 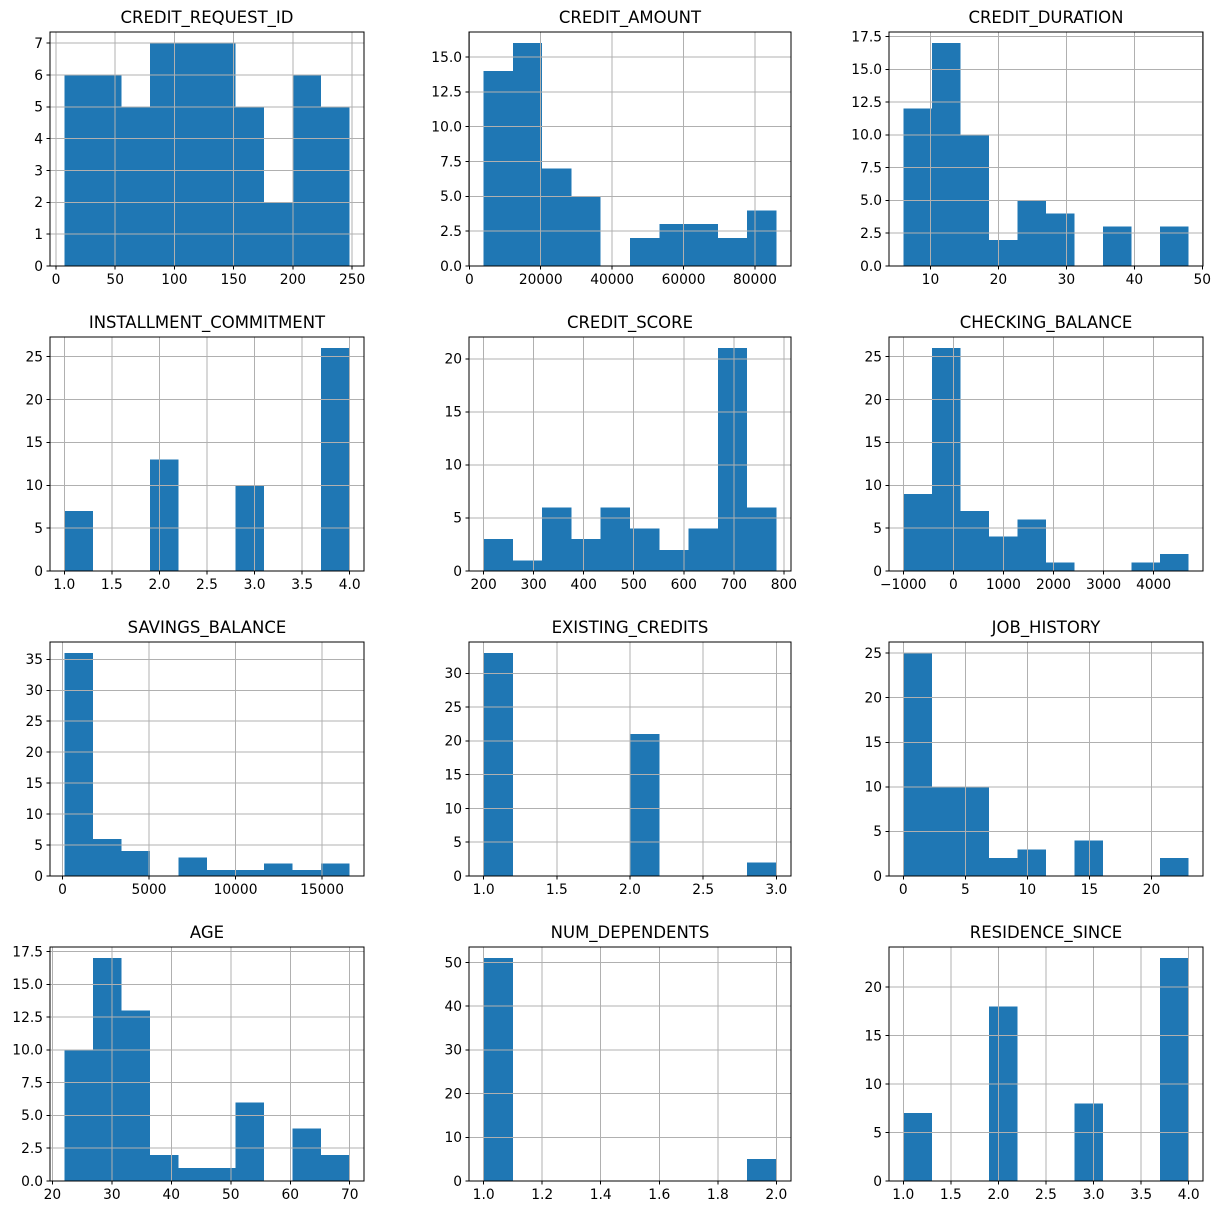 I want to click on y-tick-labels: 0.0 2.5 5.0 7.5 10.0 12.5 15.0, so click(x=447, y=162).